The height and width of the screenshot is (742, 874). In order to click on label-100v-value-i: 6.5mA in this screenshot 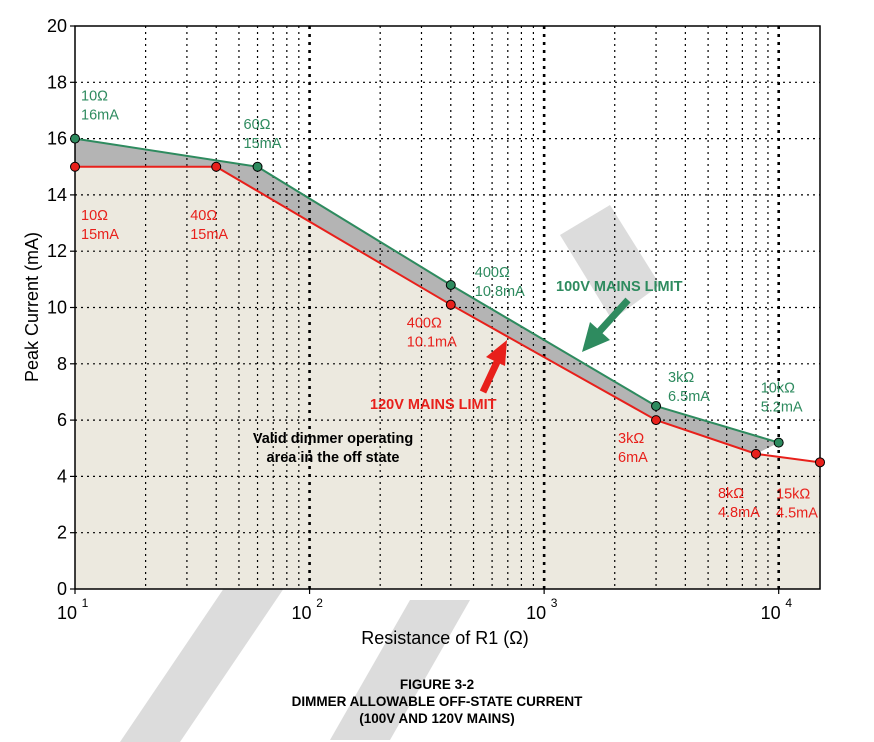, I will do `click(689, 397)`.